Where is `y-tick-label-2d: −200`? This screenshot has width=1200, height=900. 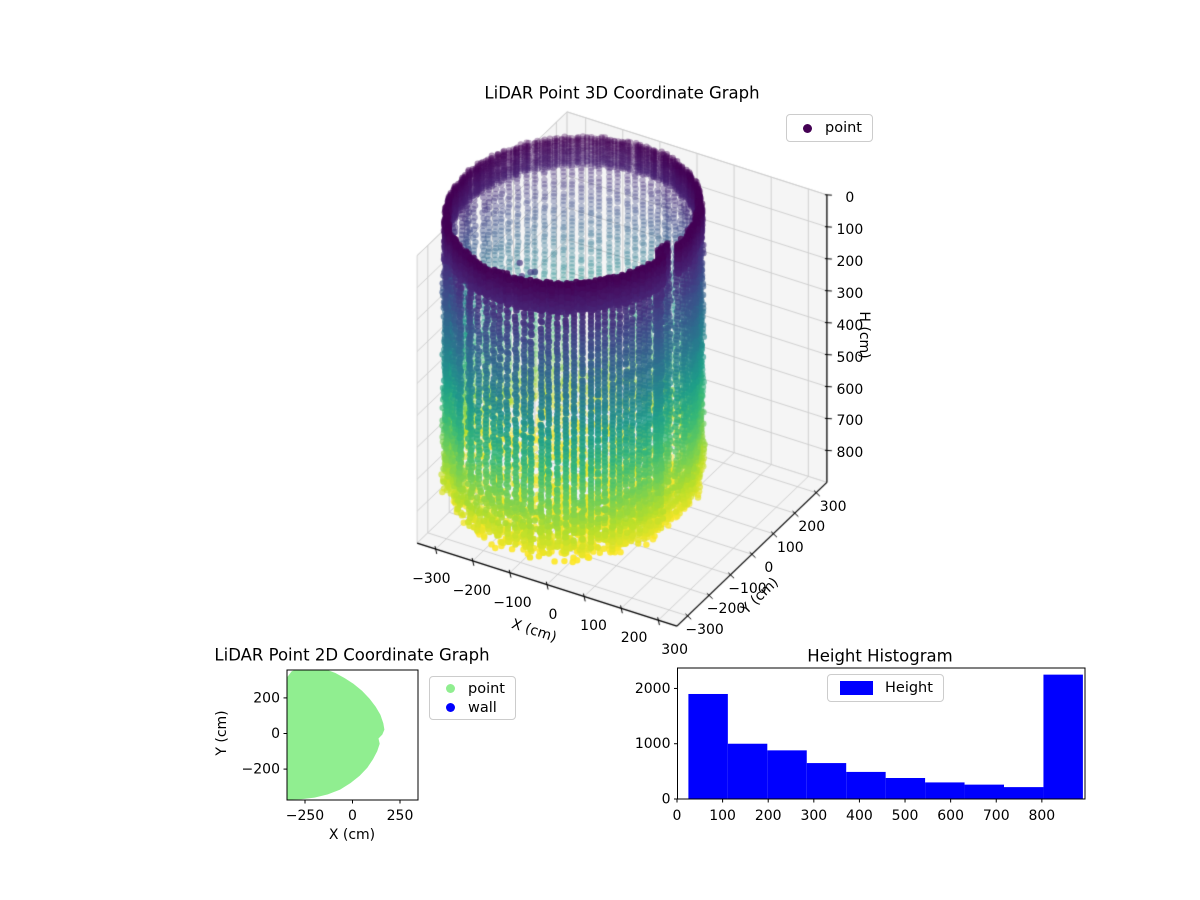
y-tick-label-2d: −200 is located at coordinates (261, 770).